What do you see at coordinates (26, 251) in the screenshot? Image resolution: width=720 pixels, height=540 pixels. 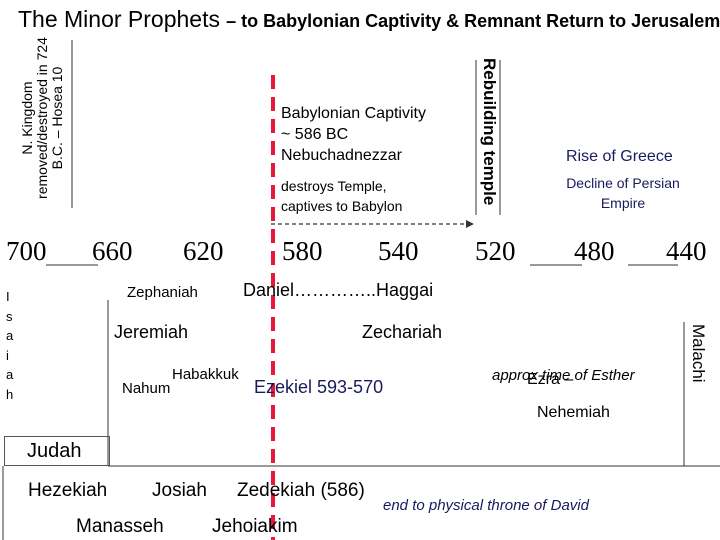 I see `year-700: 700` at bounding box center [26, 251].